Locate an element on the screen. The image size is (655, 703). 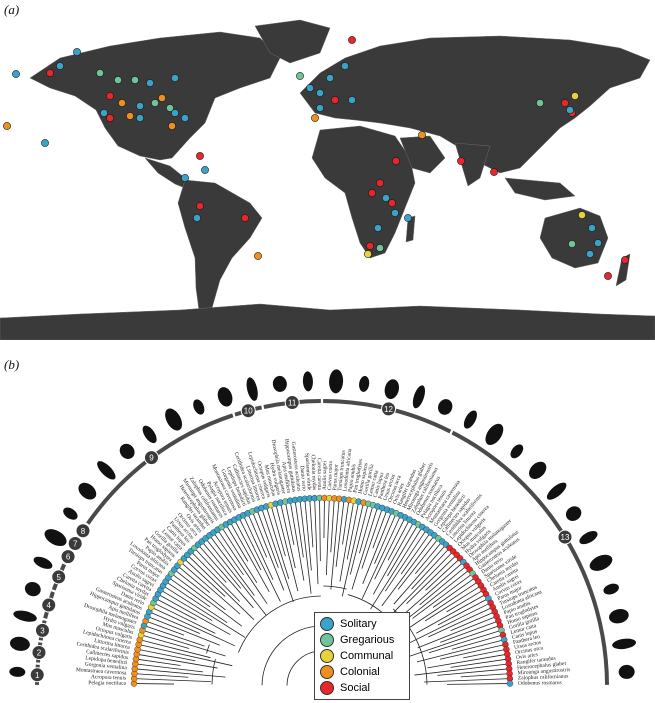
tree-branches is located at coordinates (322, 593).